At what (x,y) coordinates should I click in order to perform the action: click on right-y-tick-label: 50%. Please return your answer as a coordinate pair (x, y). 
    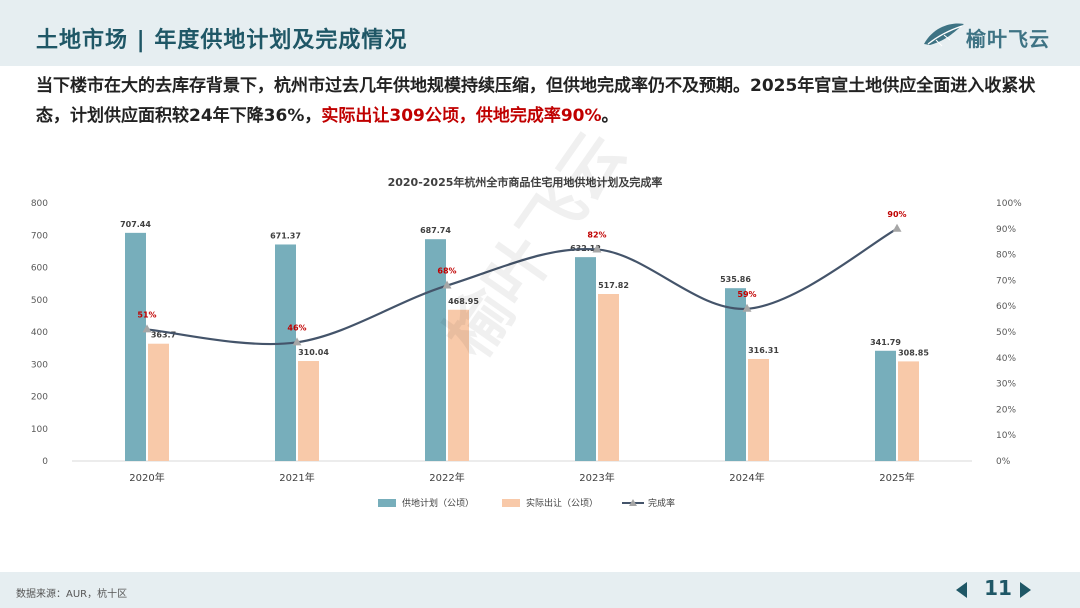
    Looking at the image, I should click on (1006, 333).